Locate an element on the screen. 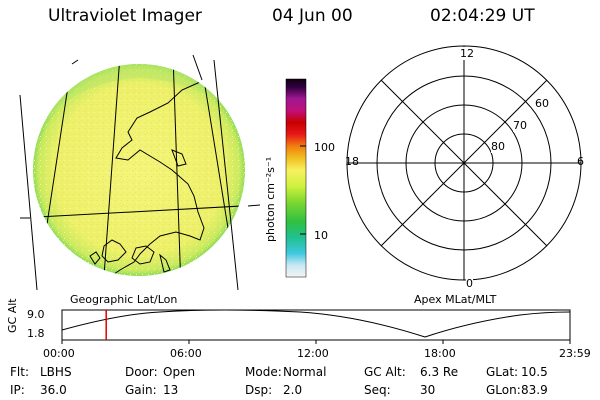 This screenshot has height=400, width=600. timeline-ytick-low: 1.8 is located at coordinates (36, 333).